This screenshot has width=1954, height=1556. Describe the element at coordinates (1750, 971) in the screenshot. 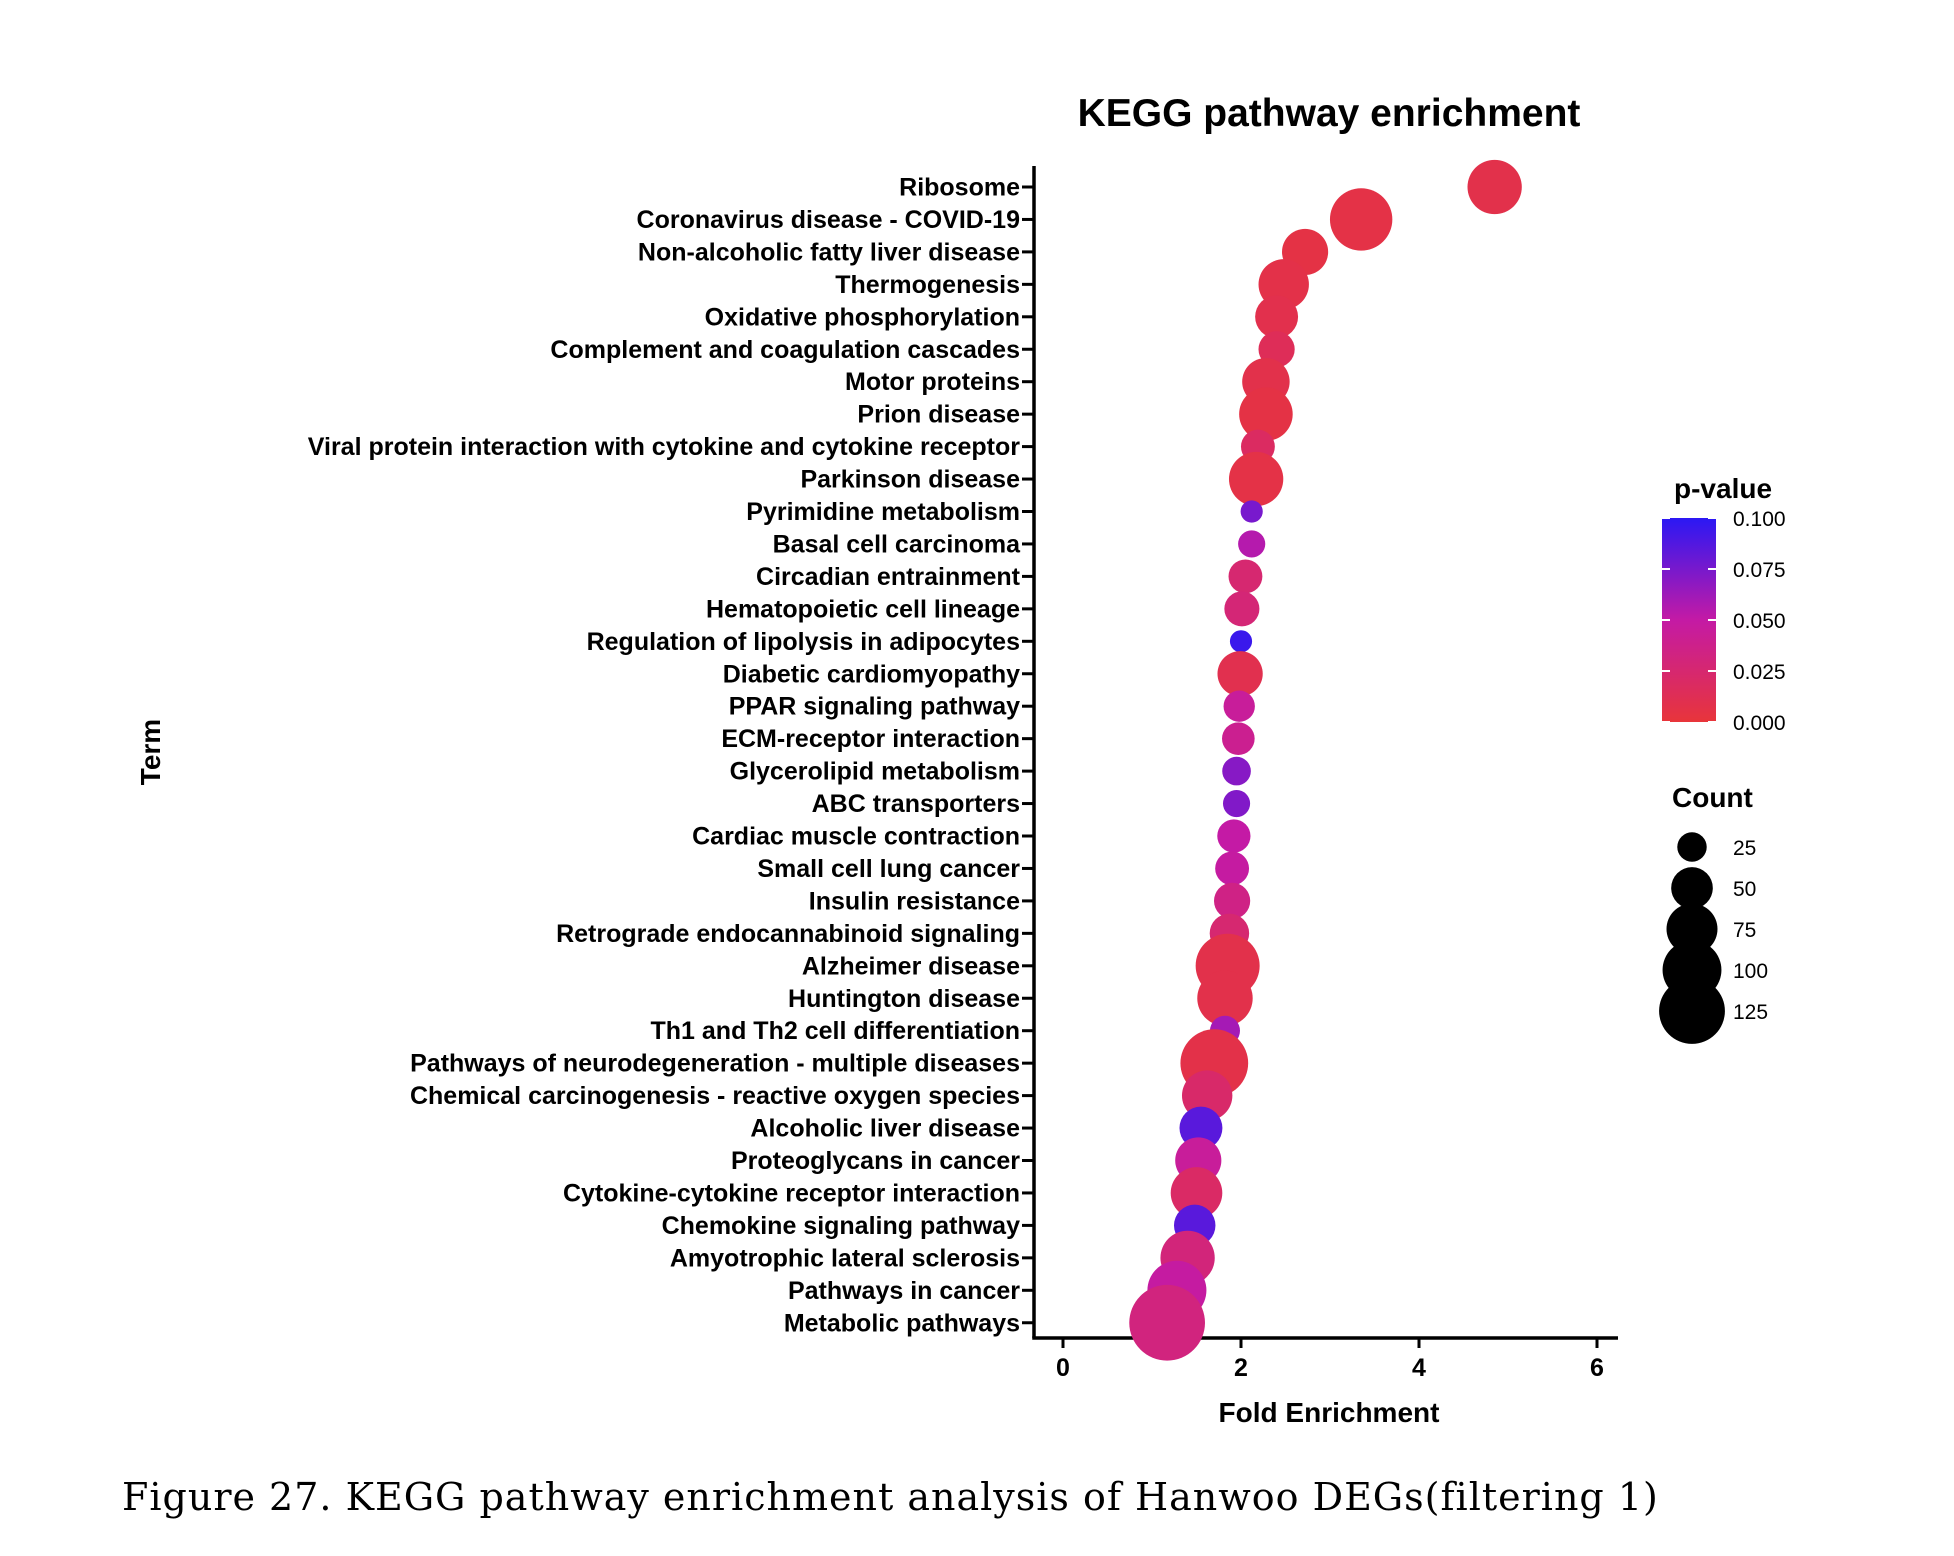

I see `count-legend-label: 100` at that location.